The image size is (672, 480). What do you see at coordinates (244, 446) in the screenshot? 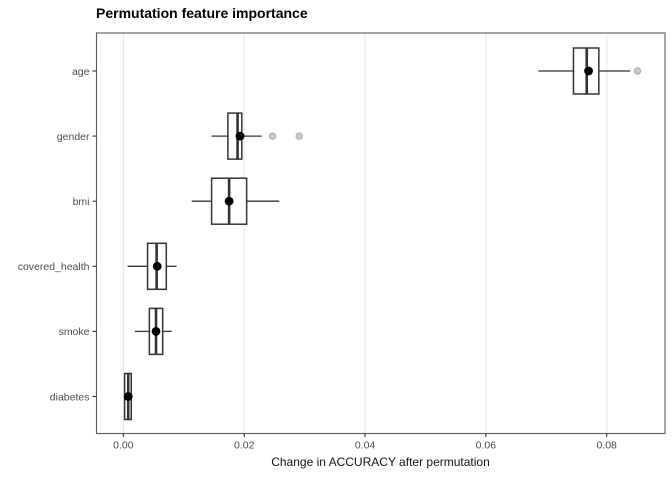
I see `x-tick-label: 0.02` at bounding box center [244, 446].